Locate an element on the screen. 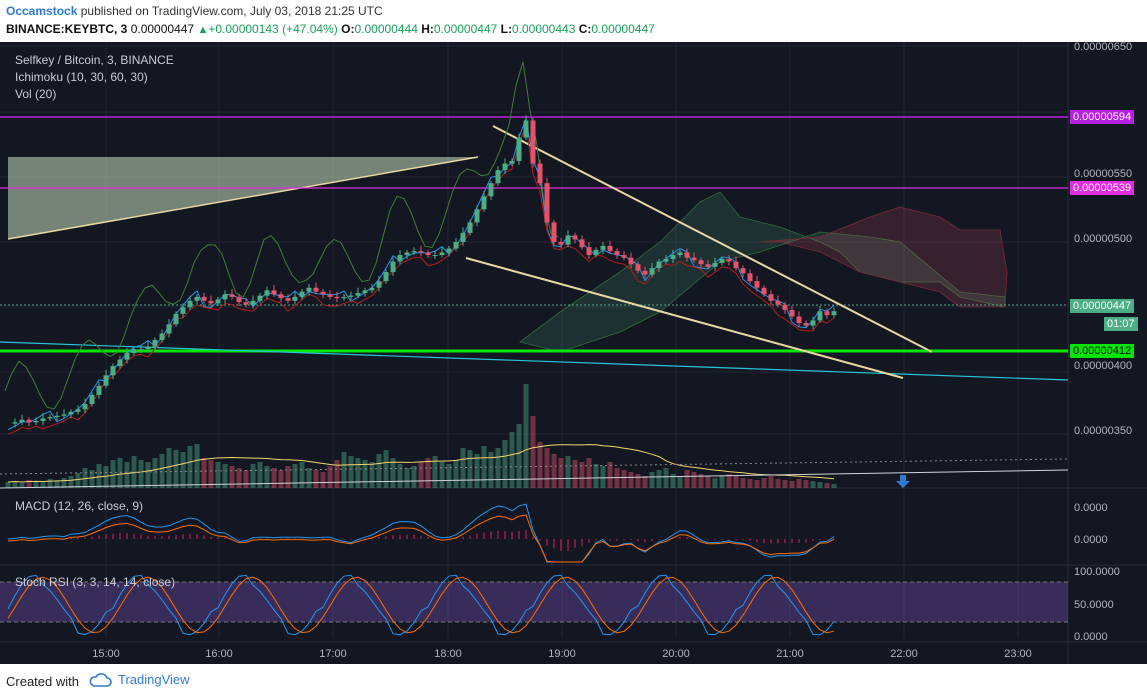  level-label-purple: 0.00000594 is located at coordinates (1102, 117).